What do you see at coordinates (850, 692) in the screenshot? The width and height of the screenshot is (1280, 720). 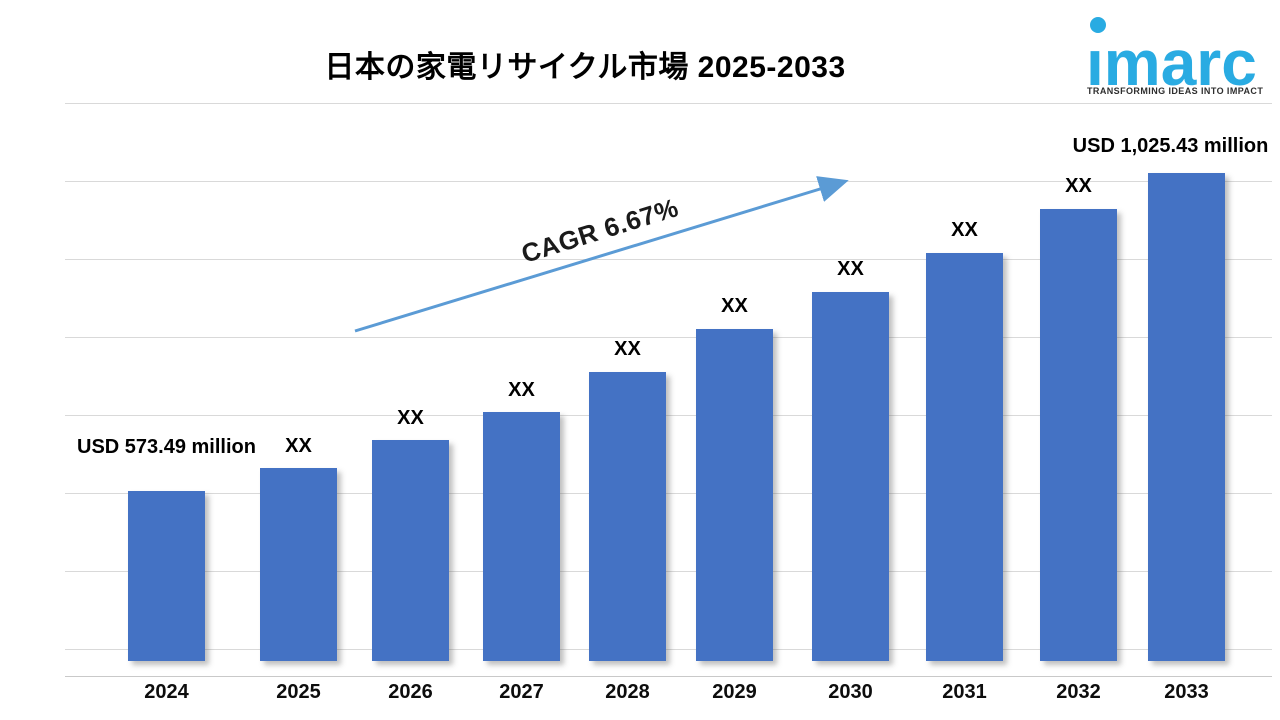 I see `x-tick-label: 2030` at bounding box center [850, 692].